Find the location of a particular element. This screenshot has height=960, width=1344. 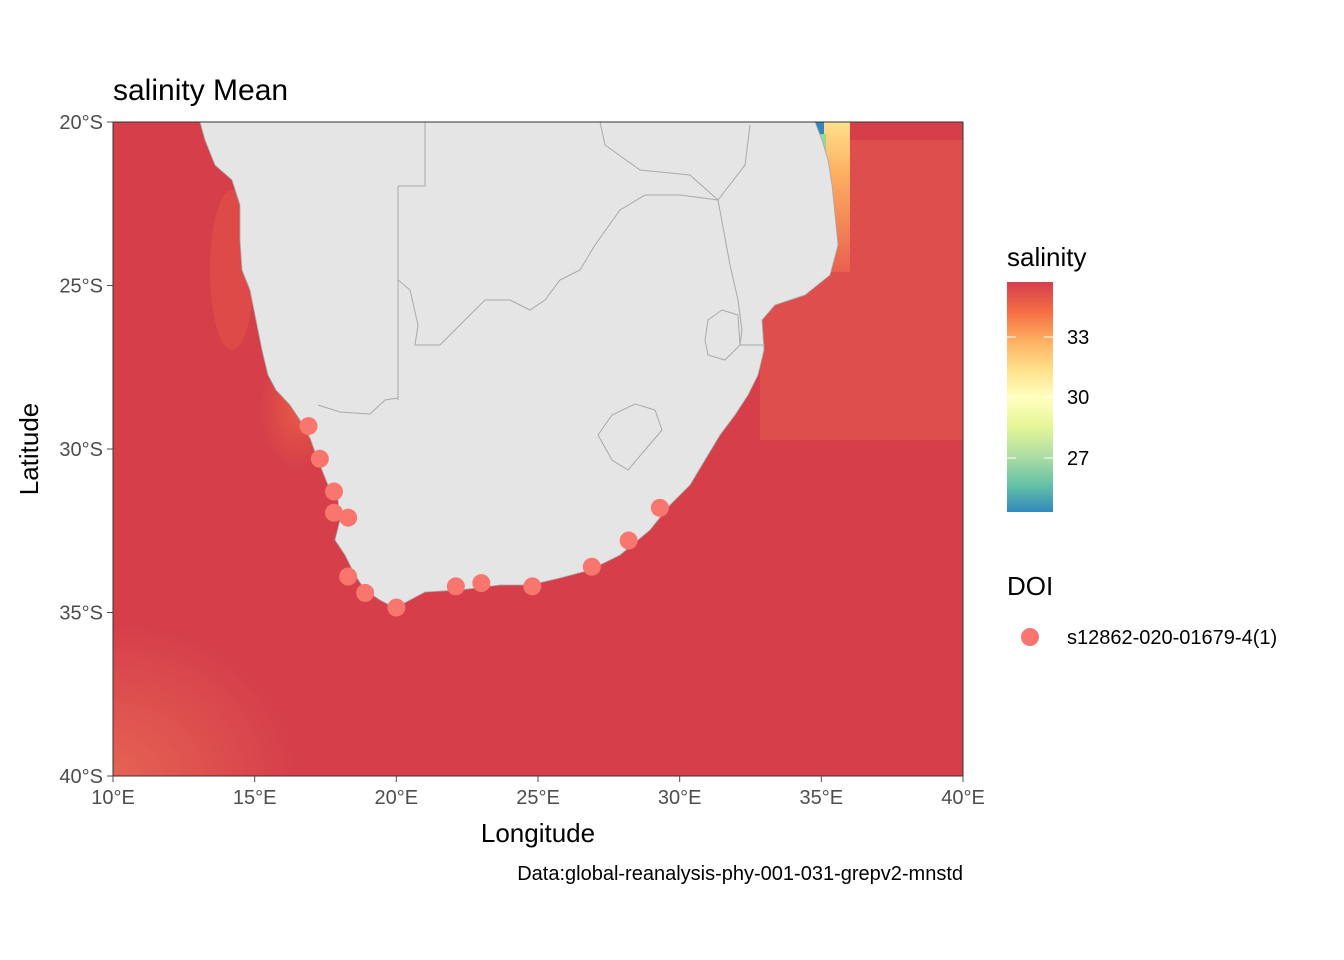

salinity-legend: salinity 33 30 27 is located at coordinates (1048, 377).